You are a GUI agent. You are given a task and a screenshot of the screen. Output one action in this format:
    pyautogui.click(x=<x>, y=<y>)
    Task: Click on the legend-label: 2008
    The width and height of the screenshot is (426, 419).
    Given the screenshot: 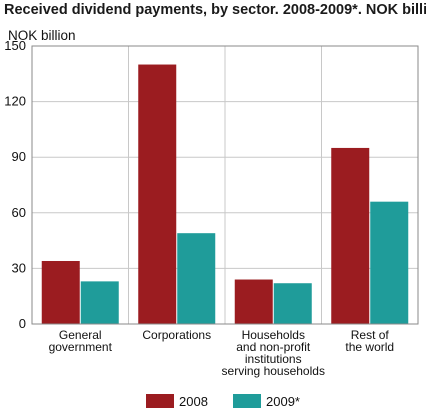 What is the action you would take?
    pyautogui.click(x=193, y=401)
    